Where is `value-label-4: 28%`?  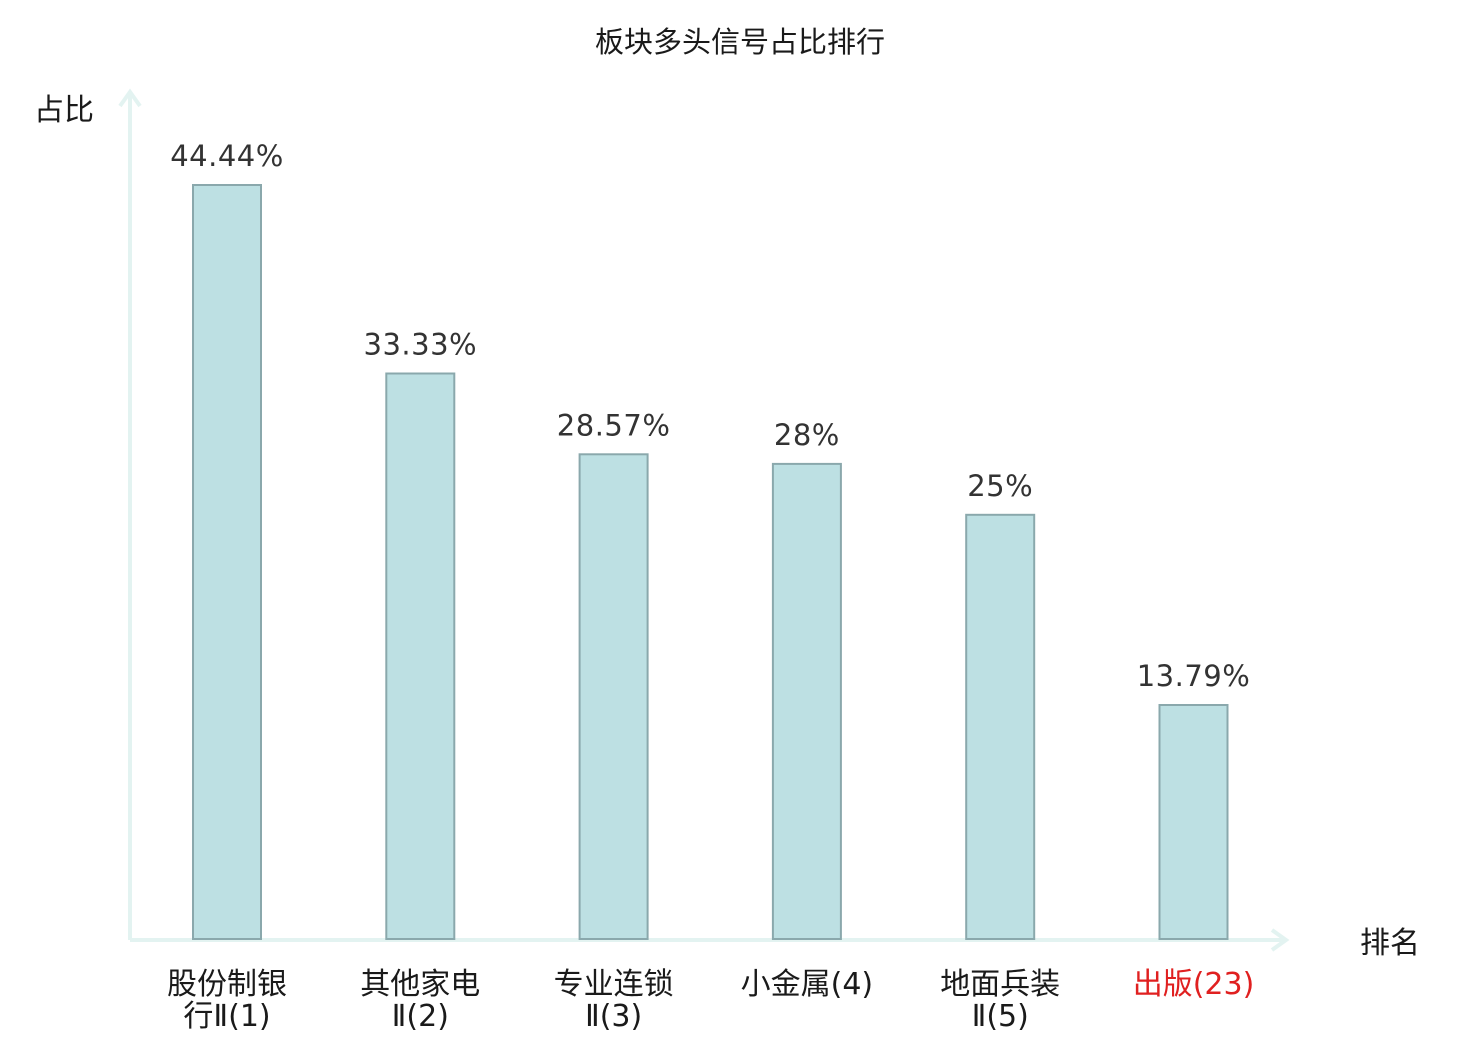 value-label-4: 28% is located at coordinates (807, 435).